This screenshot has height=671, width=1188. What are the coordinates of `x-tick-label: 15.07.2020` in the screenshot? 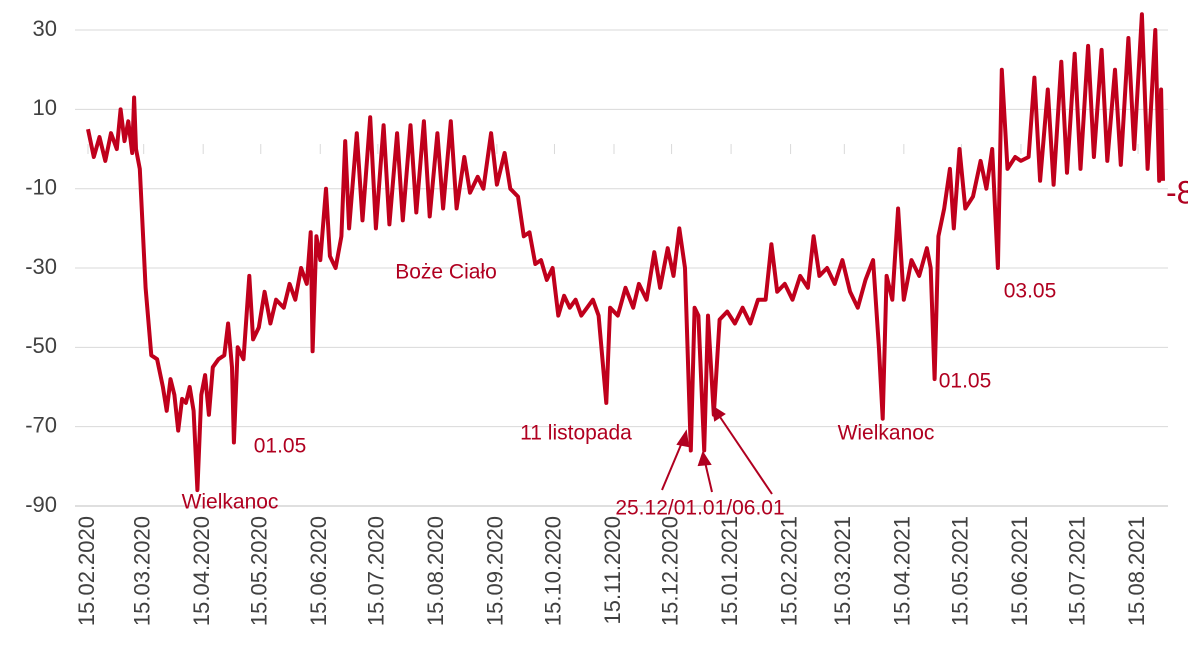 It's located at (376, 571).